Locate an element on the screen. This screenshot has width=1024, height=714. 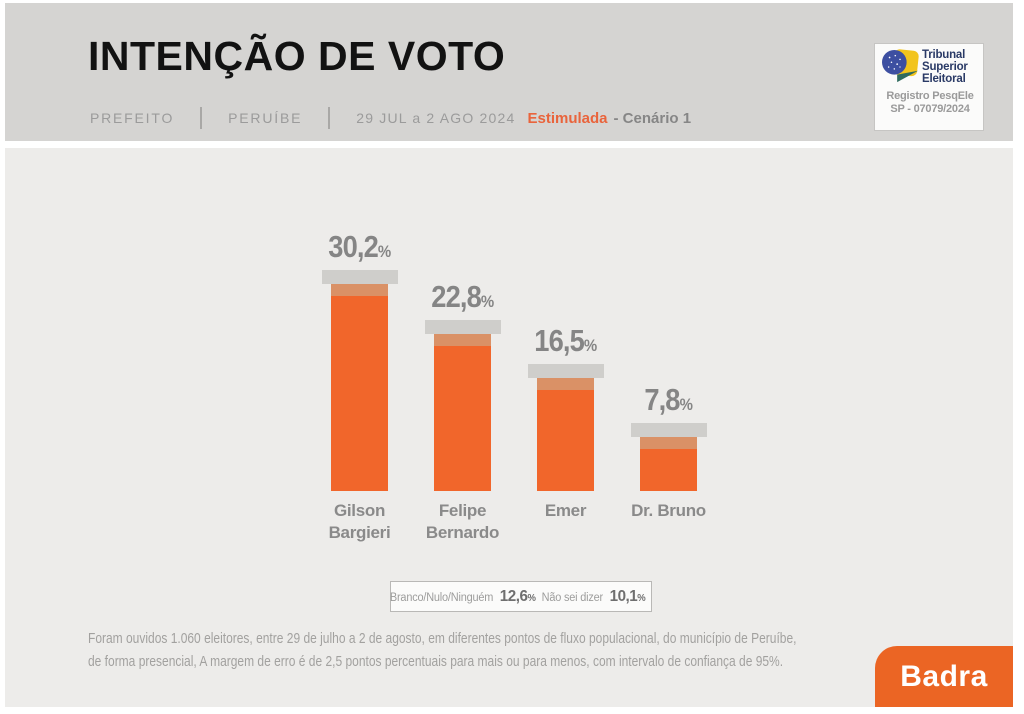
bar-value-number: 16,5 is located at coordinates (559, 340).